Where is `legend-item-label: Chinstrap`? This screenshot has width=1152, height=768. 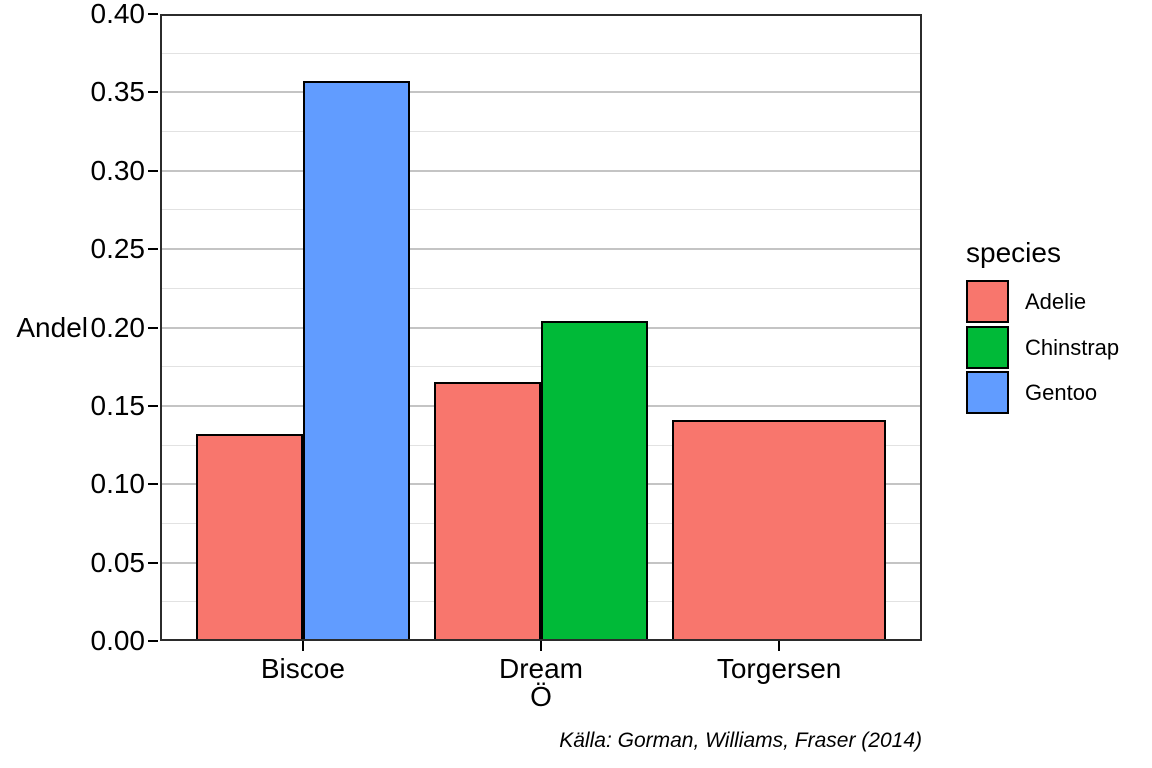
legend-item-label: Chinstrap is located at coordinates (1072, 347).